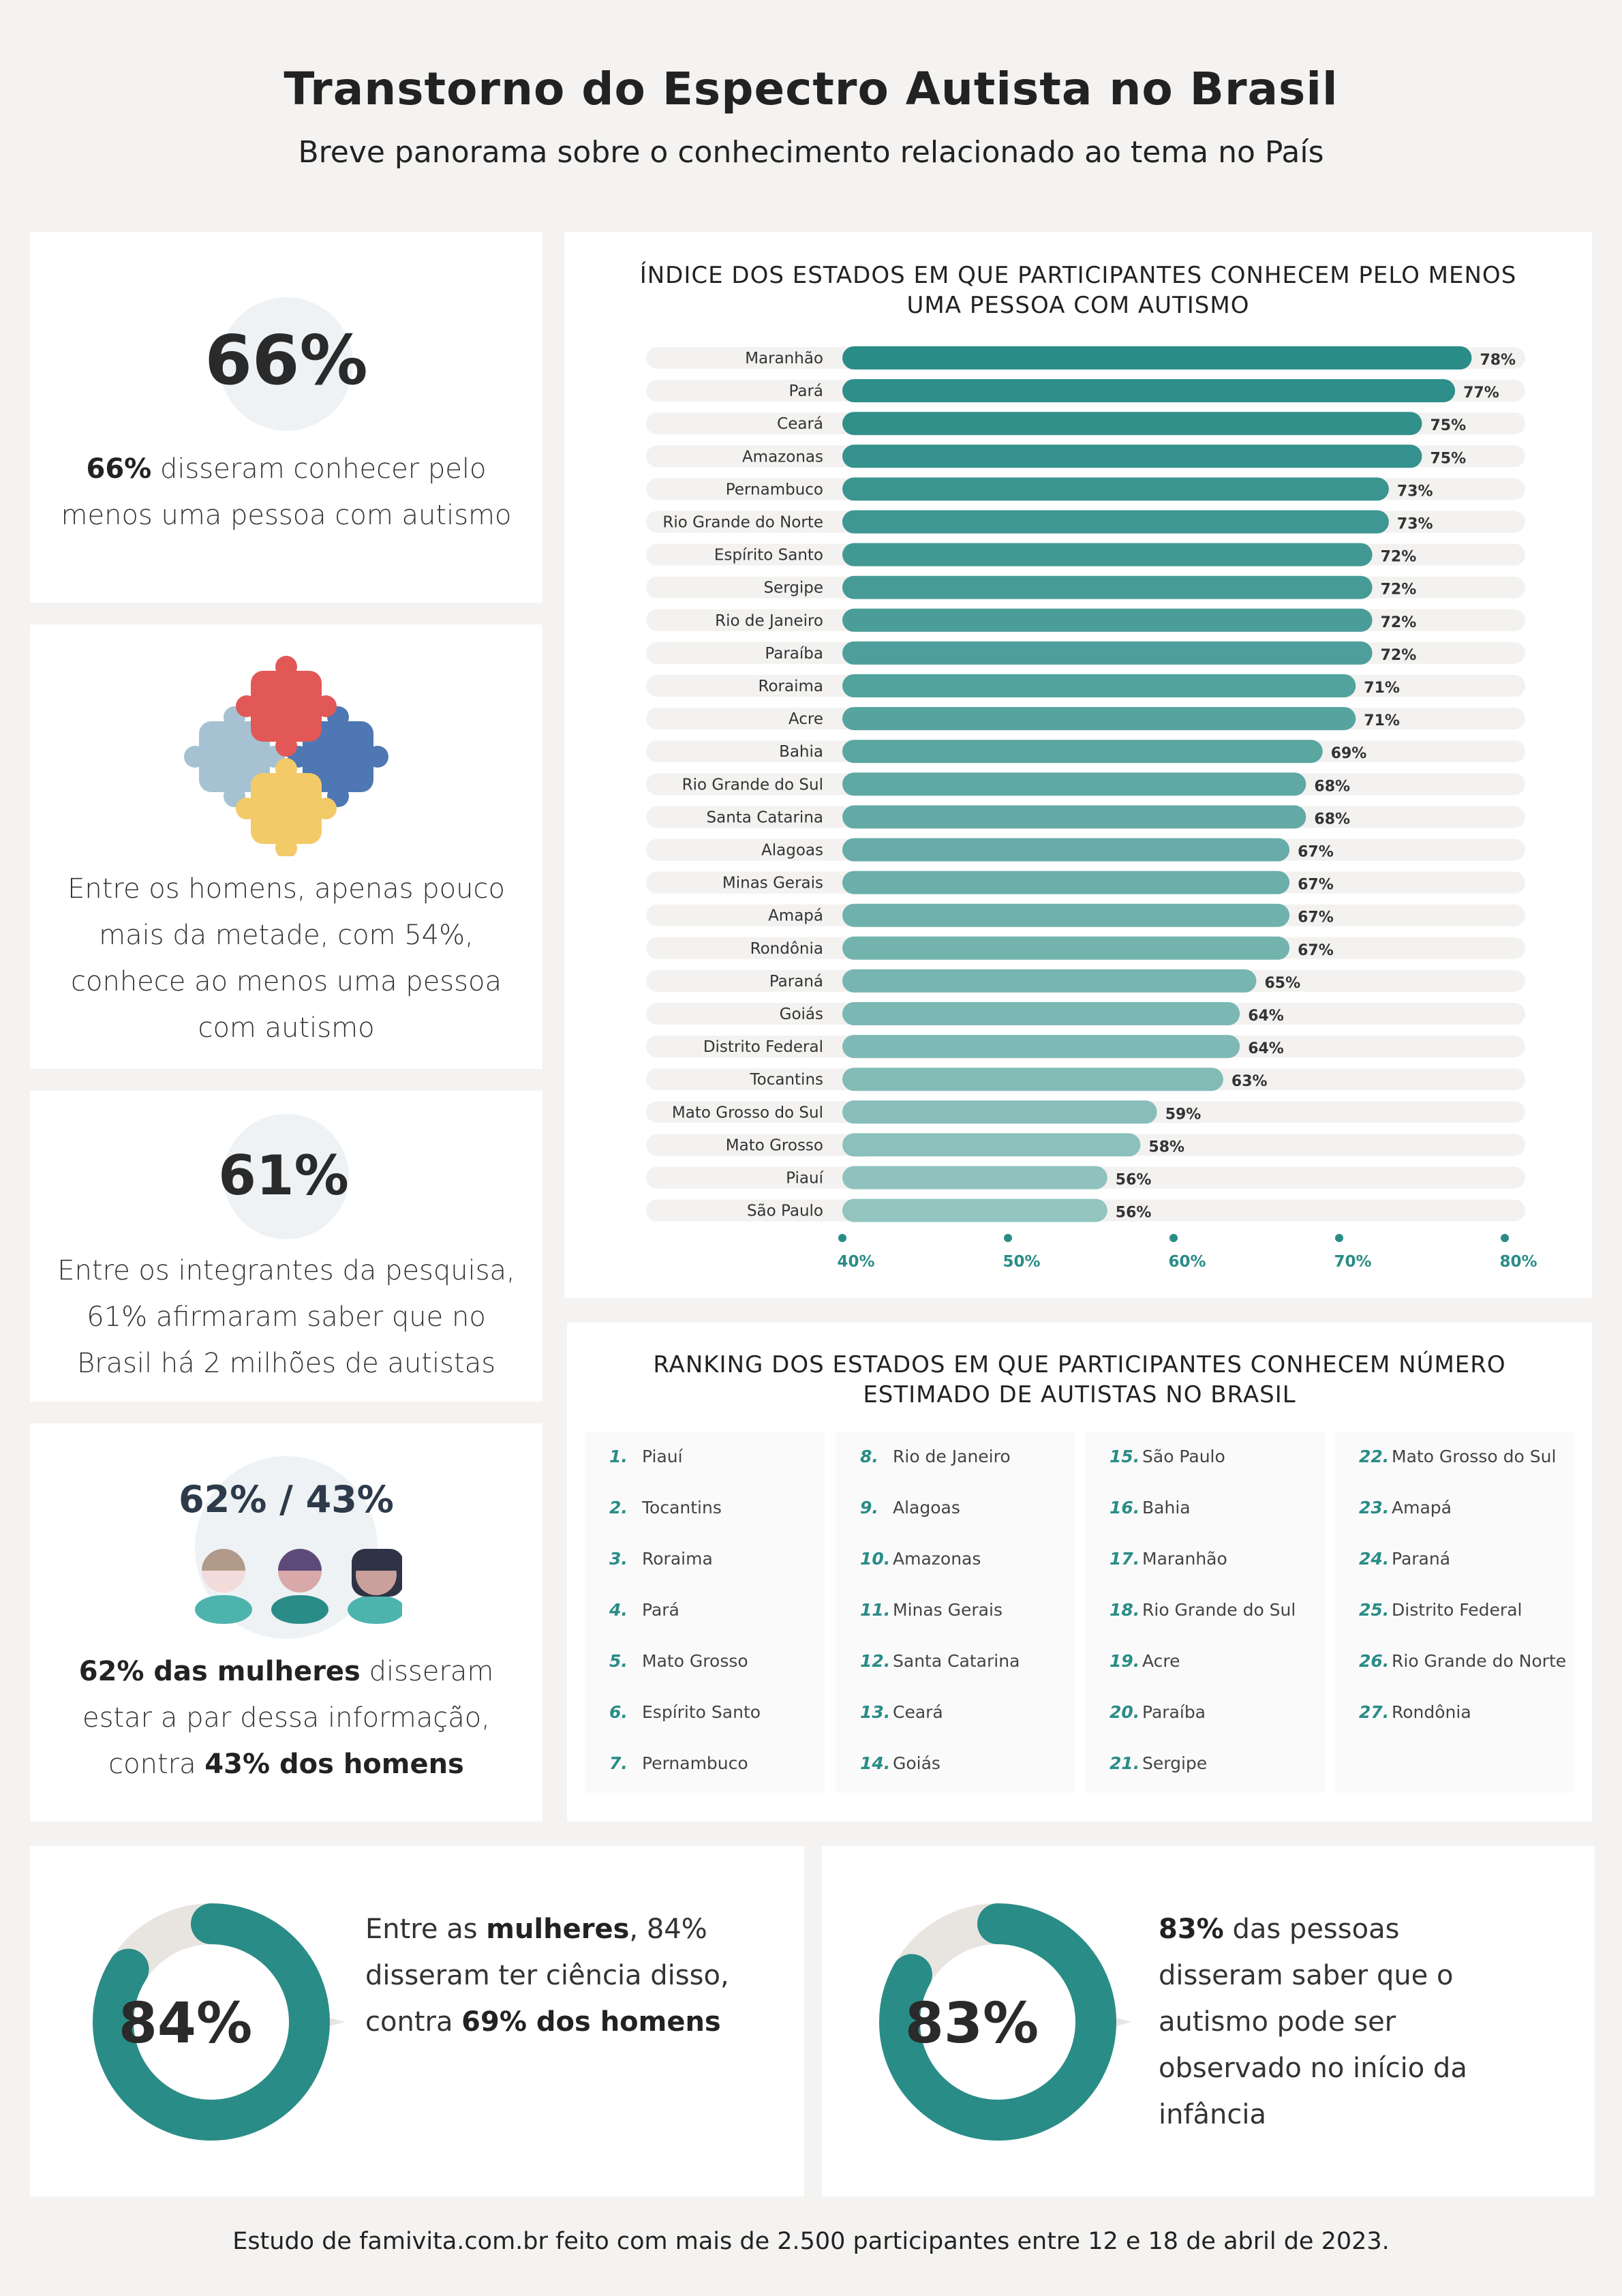 The image size is (1622, 2296). What do you see at coordinates (1125, 1559) in the screenshot?
I see `ranking-number: 17.` at bounding box center [1125, 1559].